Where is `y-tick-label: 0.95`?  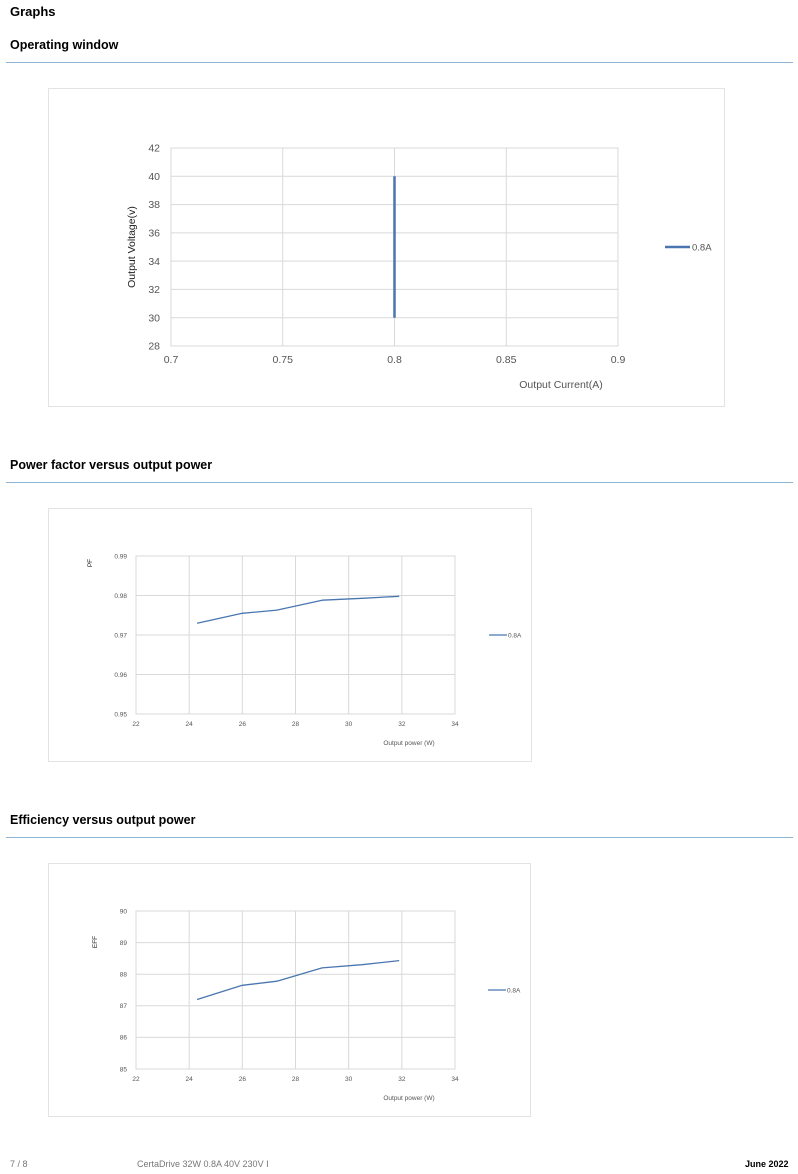
y-tick-label: 0.95 is located at coordinates (120, 714).